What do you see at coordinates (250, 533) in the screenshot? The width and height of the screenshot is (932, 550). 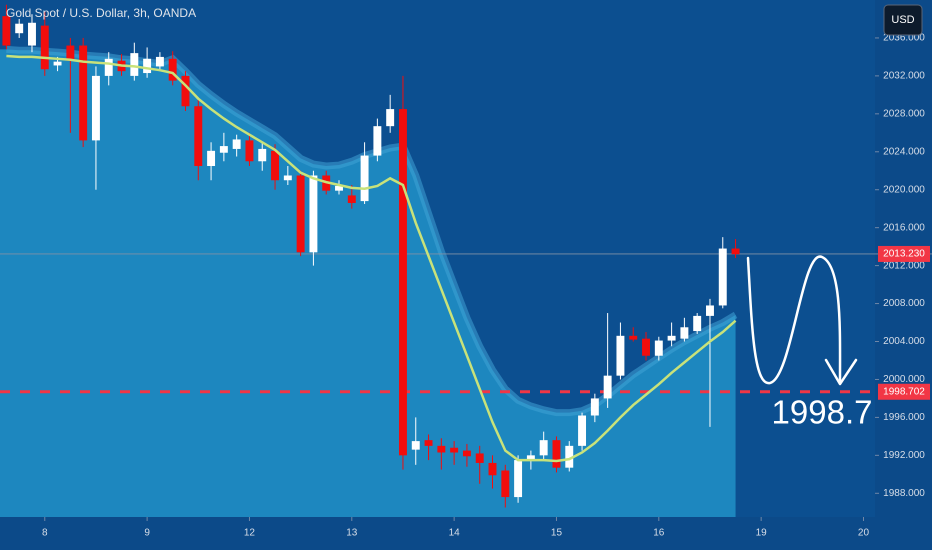 I see `x-tick-label: 12` at bounding box center [250, 533].